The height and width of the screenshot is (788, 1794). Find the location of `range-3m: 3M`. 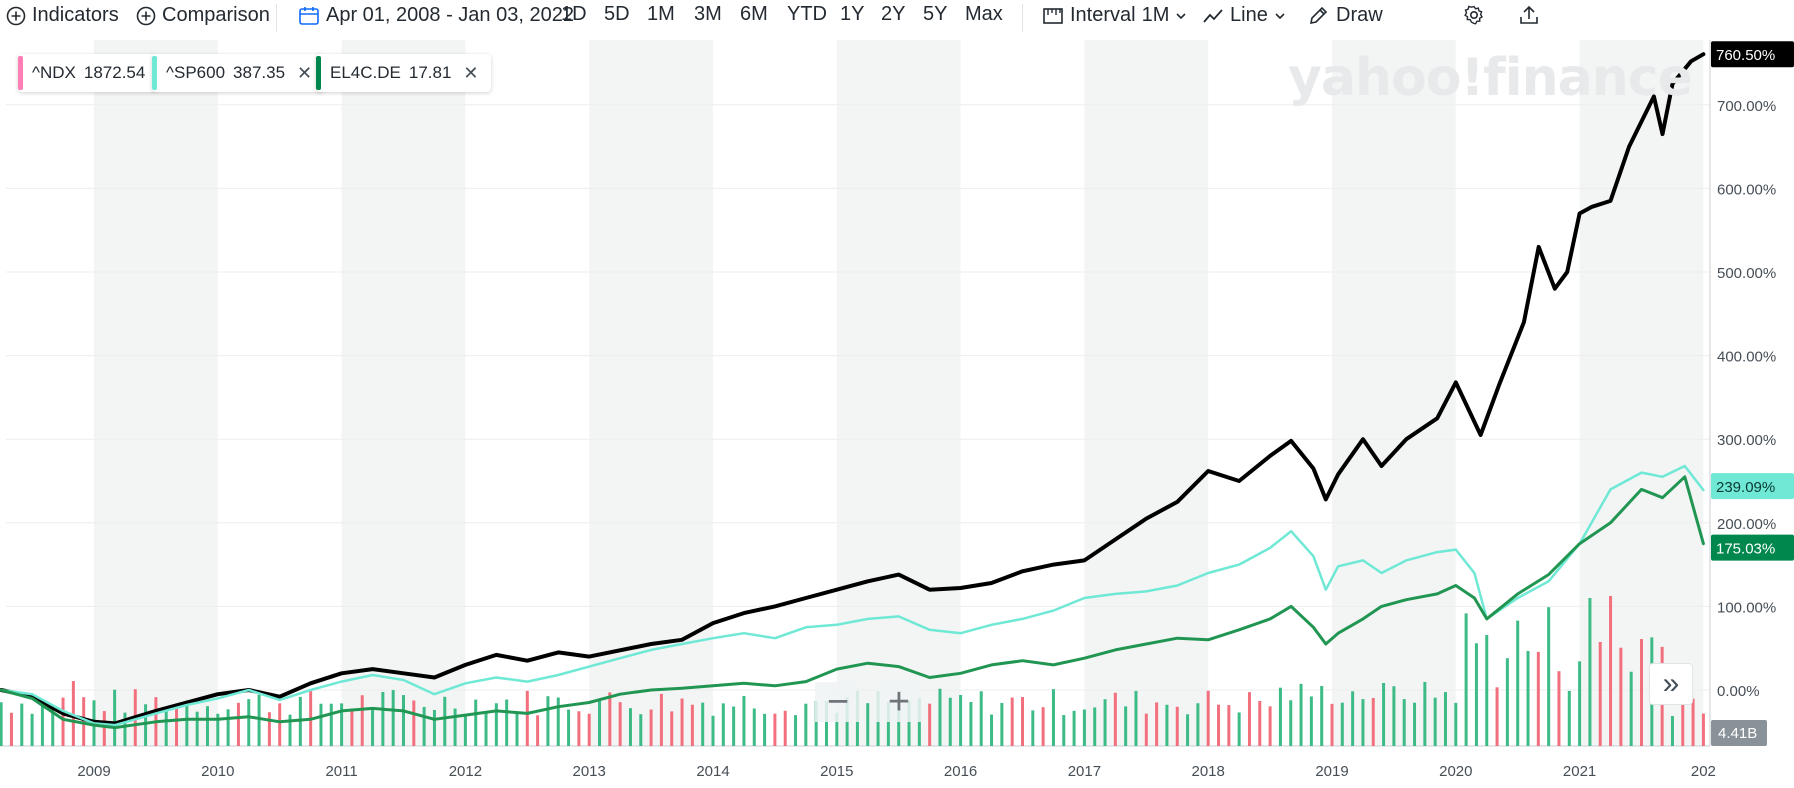

range-3m: 3M is located at coordinates (708, 14).